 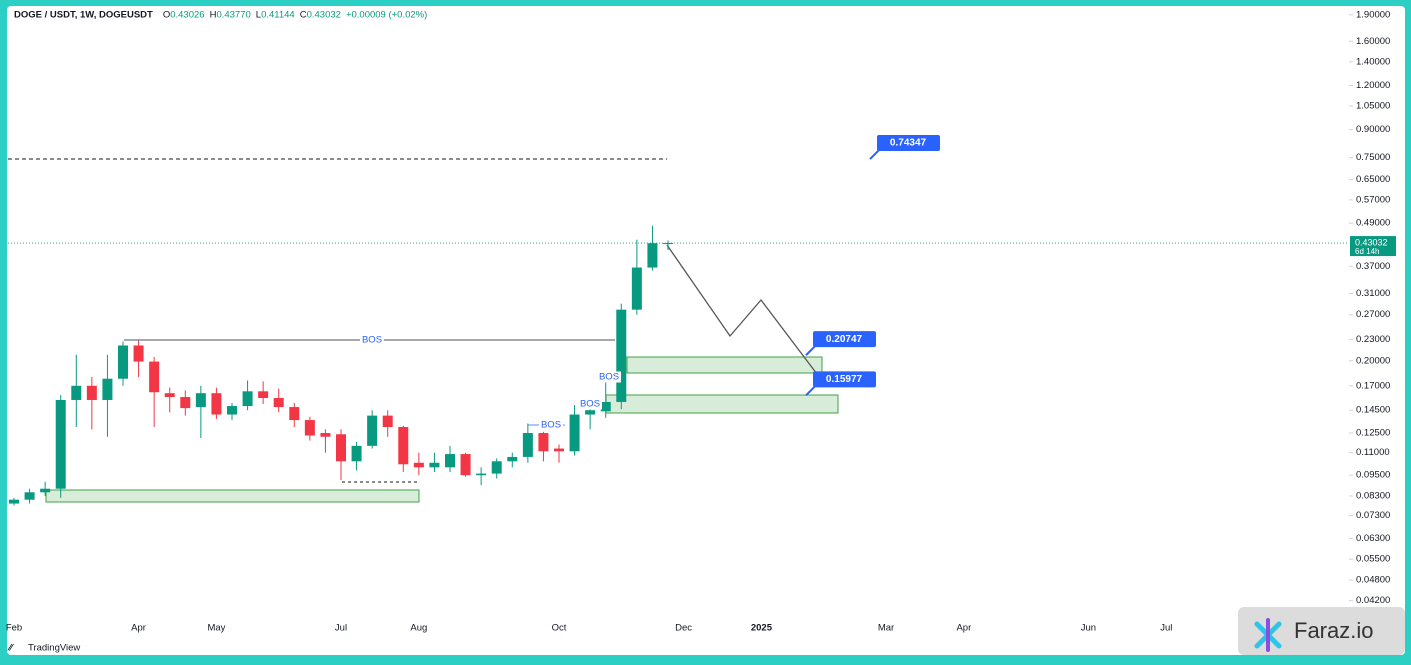 What do you see at coordinates (216, 628) in the screenshot?
I see `x-tick-label: May` at bounding box center [216, 628].